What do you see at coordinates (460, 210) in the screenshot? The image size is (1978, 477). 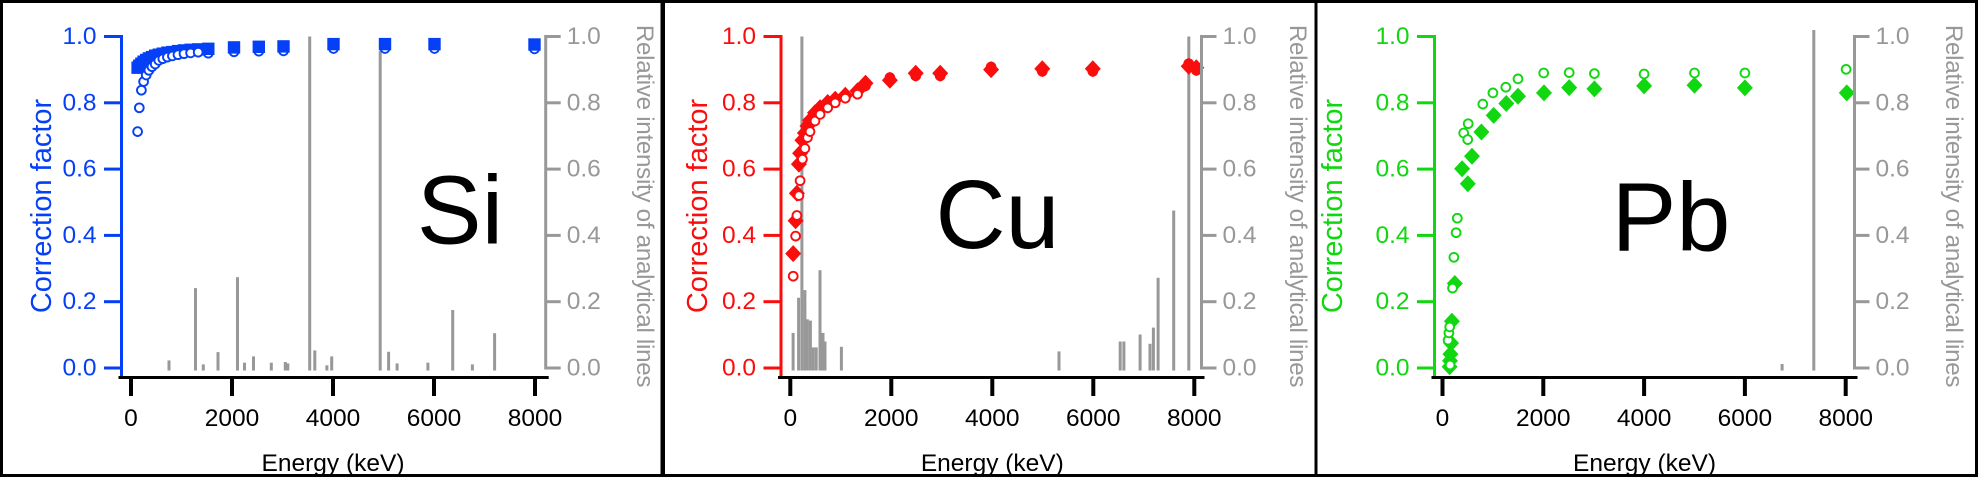 I see `svg-text: Si` at bounding box center [460, 210].